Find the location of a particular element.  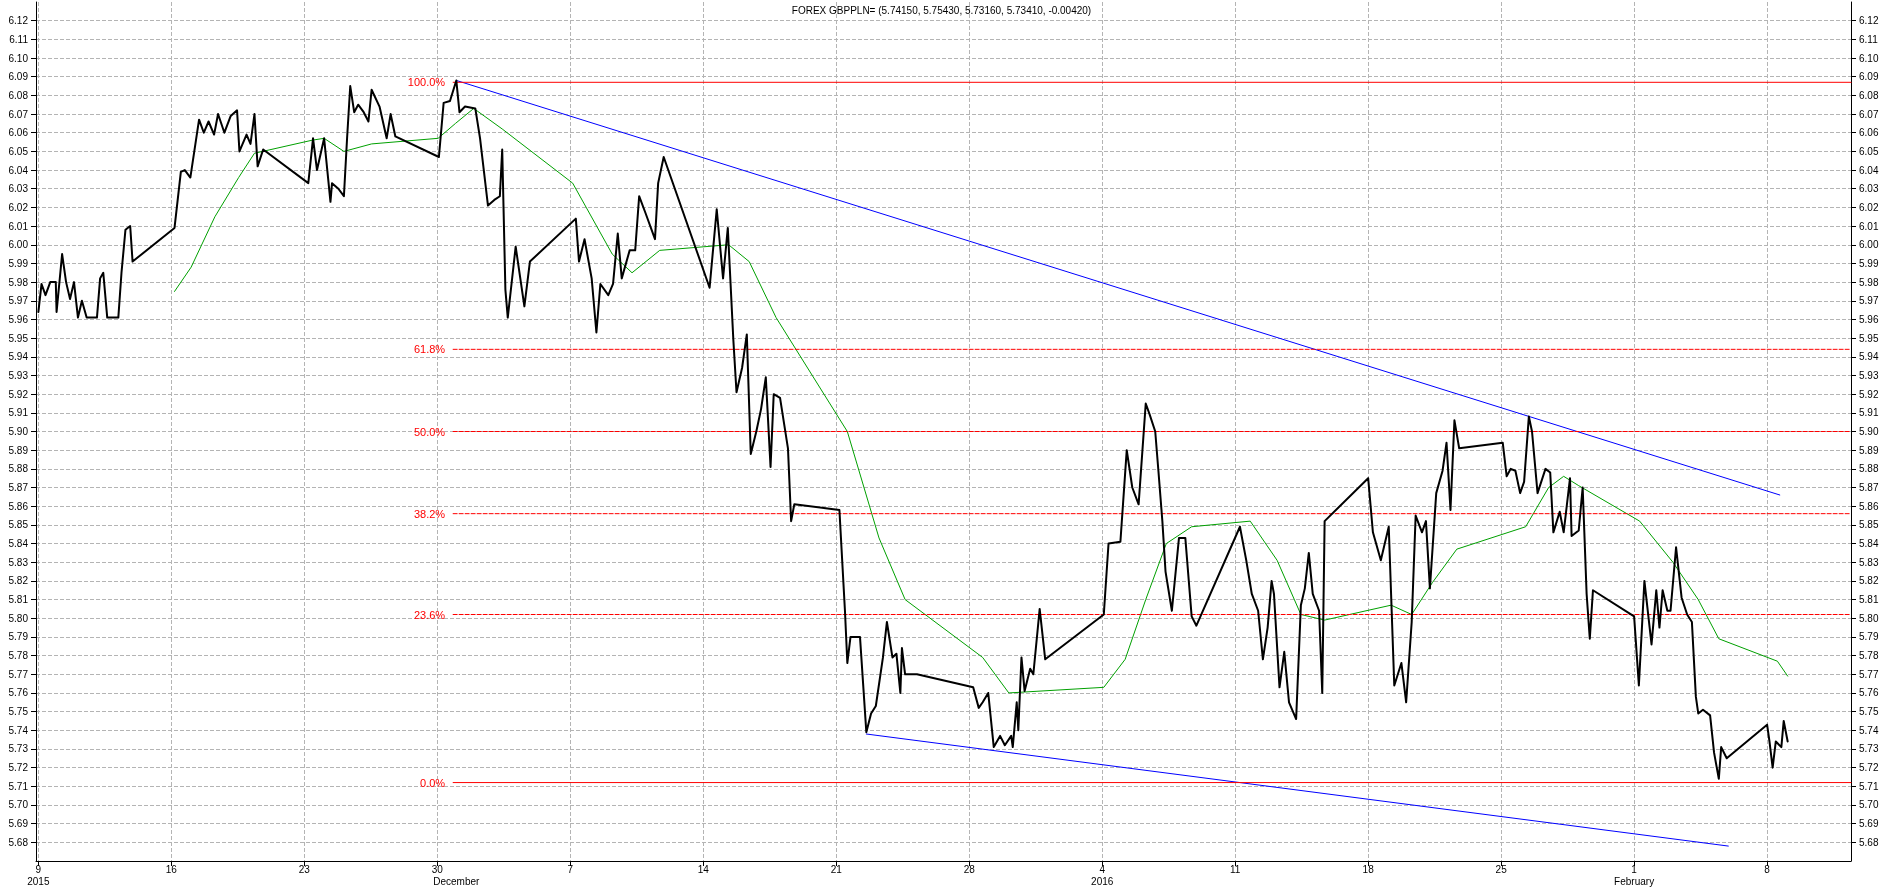

y-tick-label: 5.77 is located at coordinates (18, 674).